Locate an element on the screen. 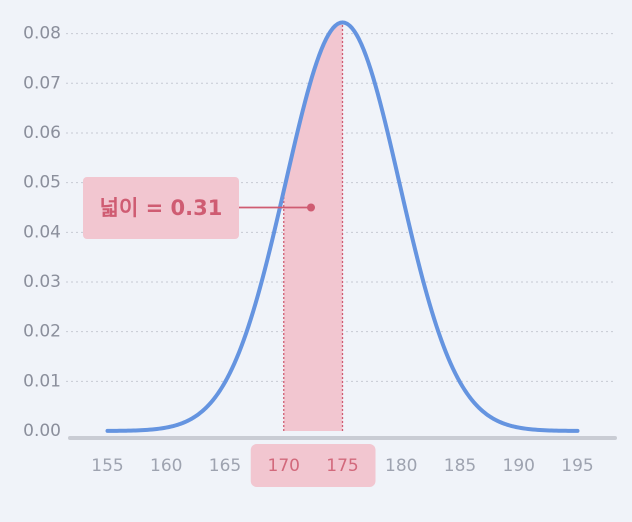 The image size is (632, 522). x-axis: 155 160 165 170 175 180 185 190 195 is located at coordinates (342, 466).